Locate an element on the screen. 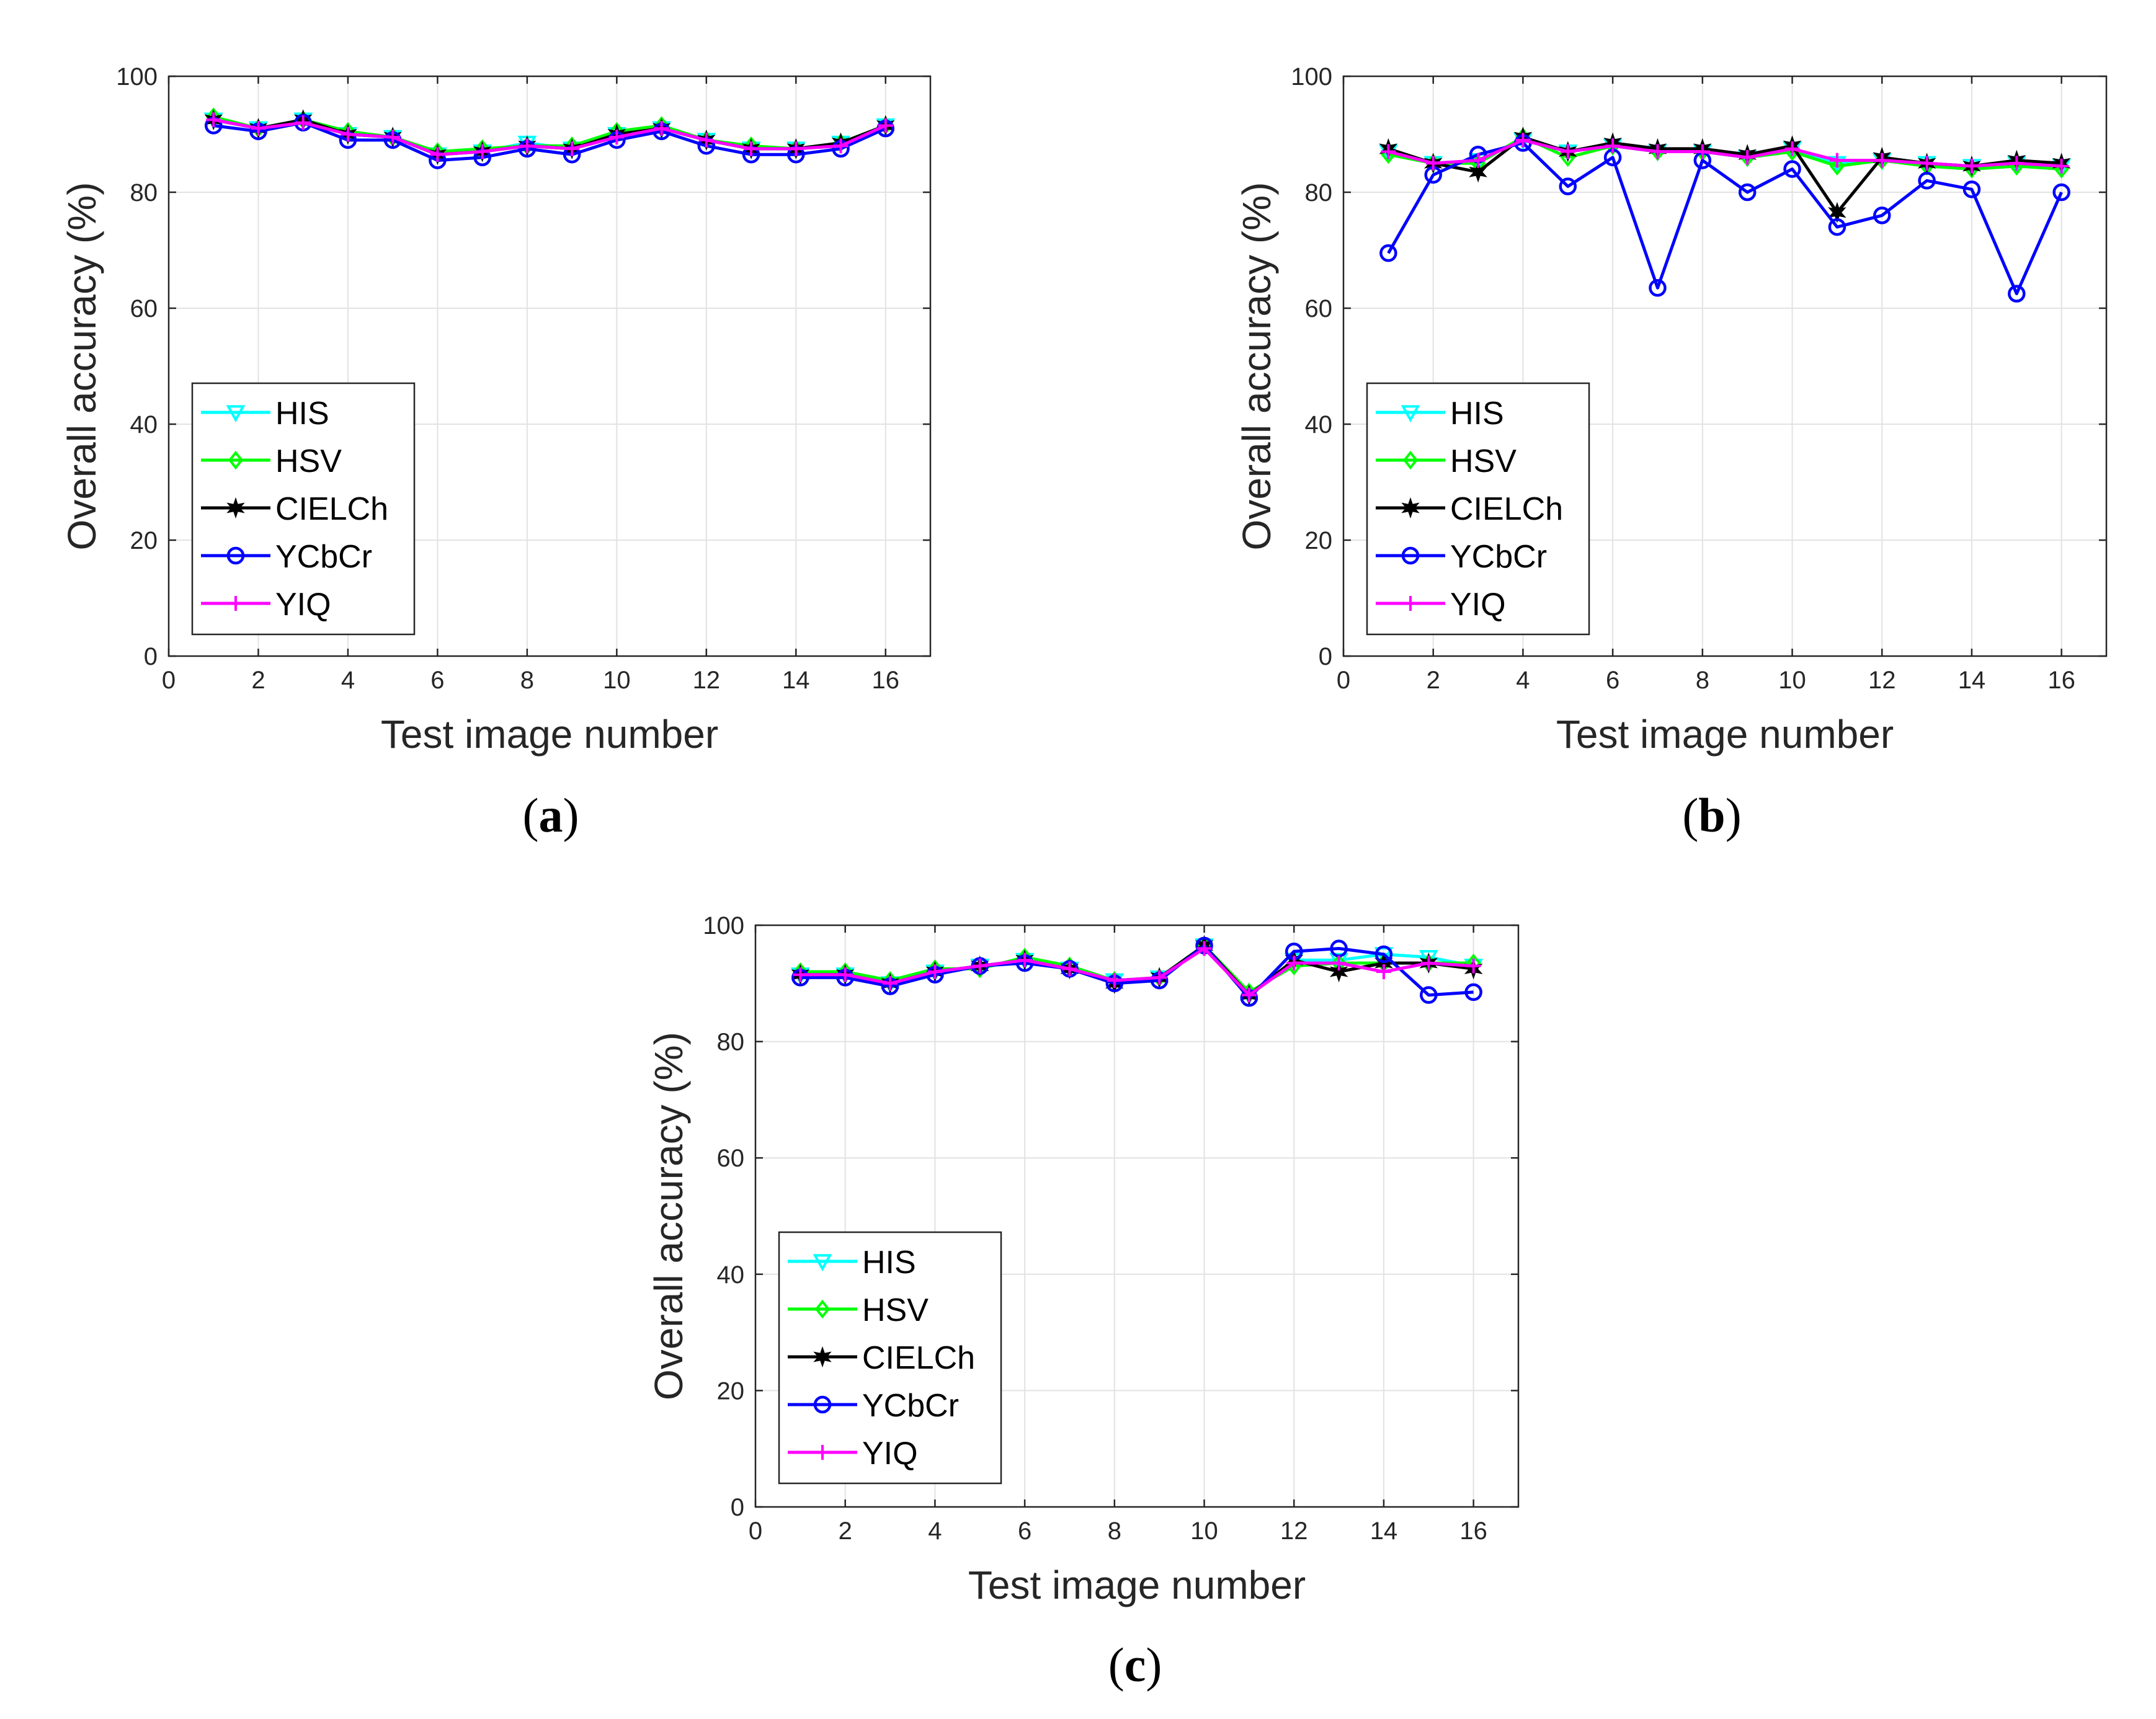 This screenshot has width=2156, height=1719. x-axis-label: Test image number is located at coordinates (1725, 734).